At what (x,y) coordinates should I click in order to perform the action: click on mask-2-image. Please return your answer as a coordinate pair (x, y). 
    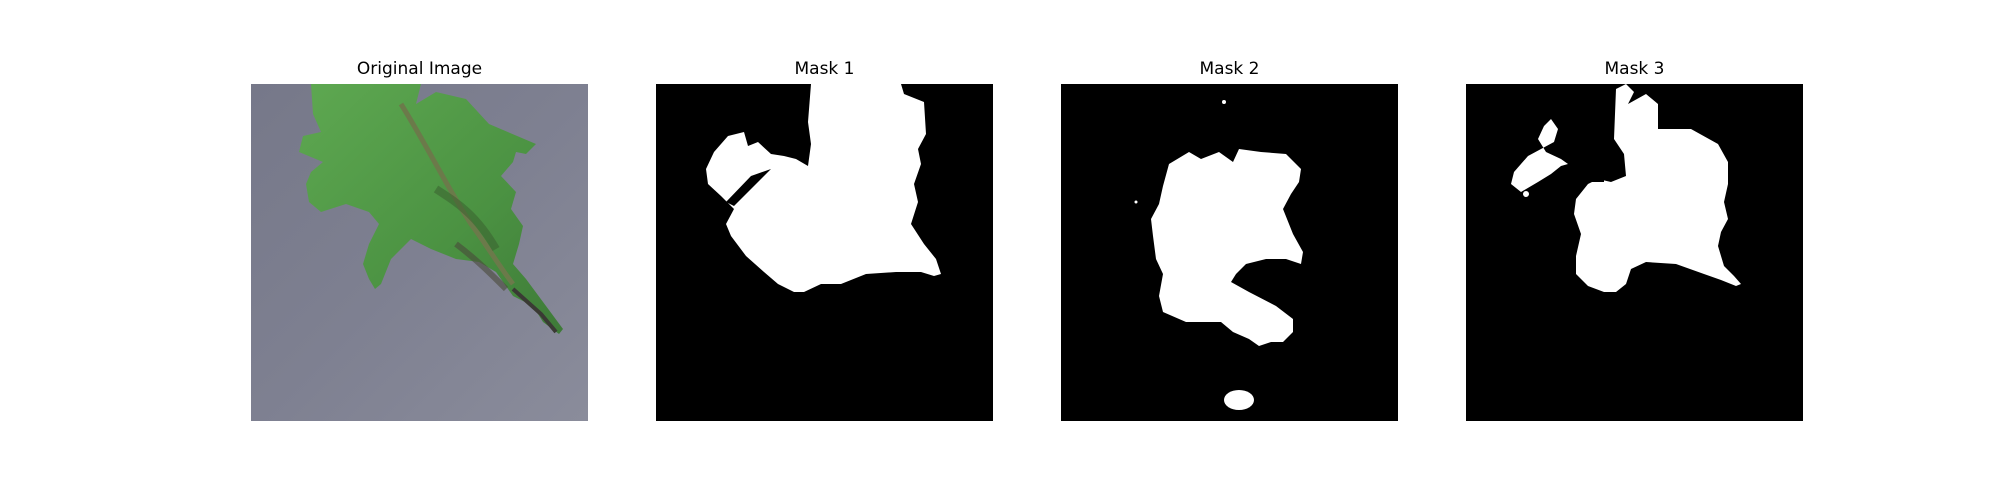
    Looking at the image, I should click on (1229, 252).